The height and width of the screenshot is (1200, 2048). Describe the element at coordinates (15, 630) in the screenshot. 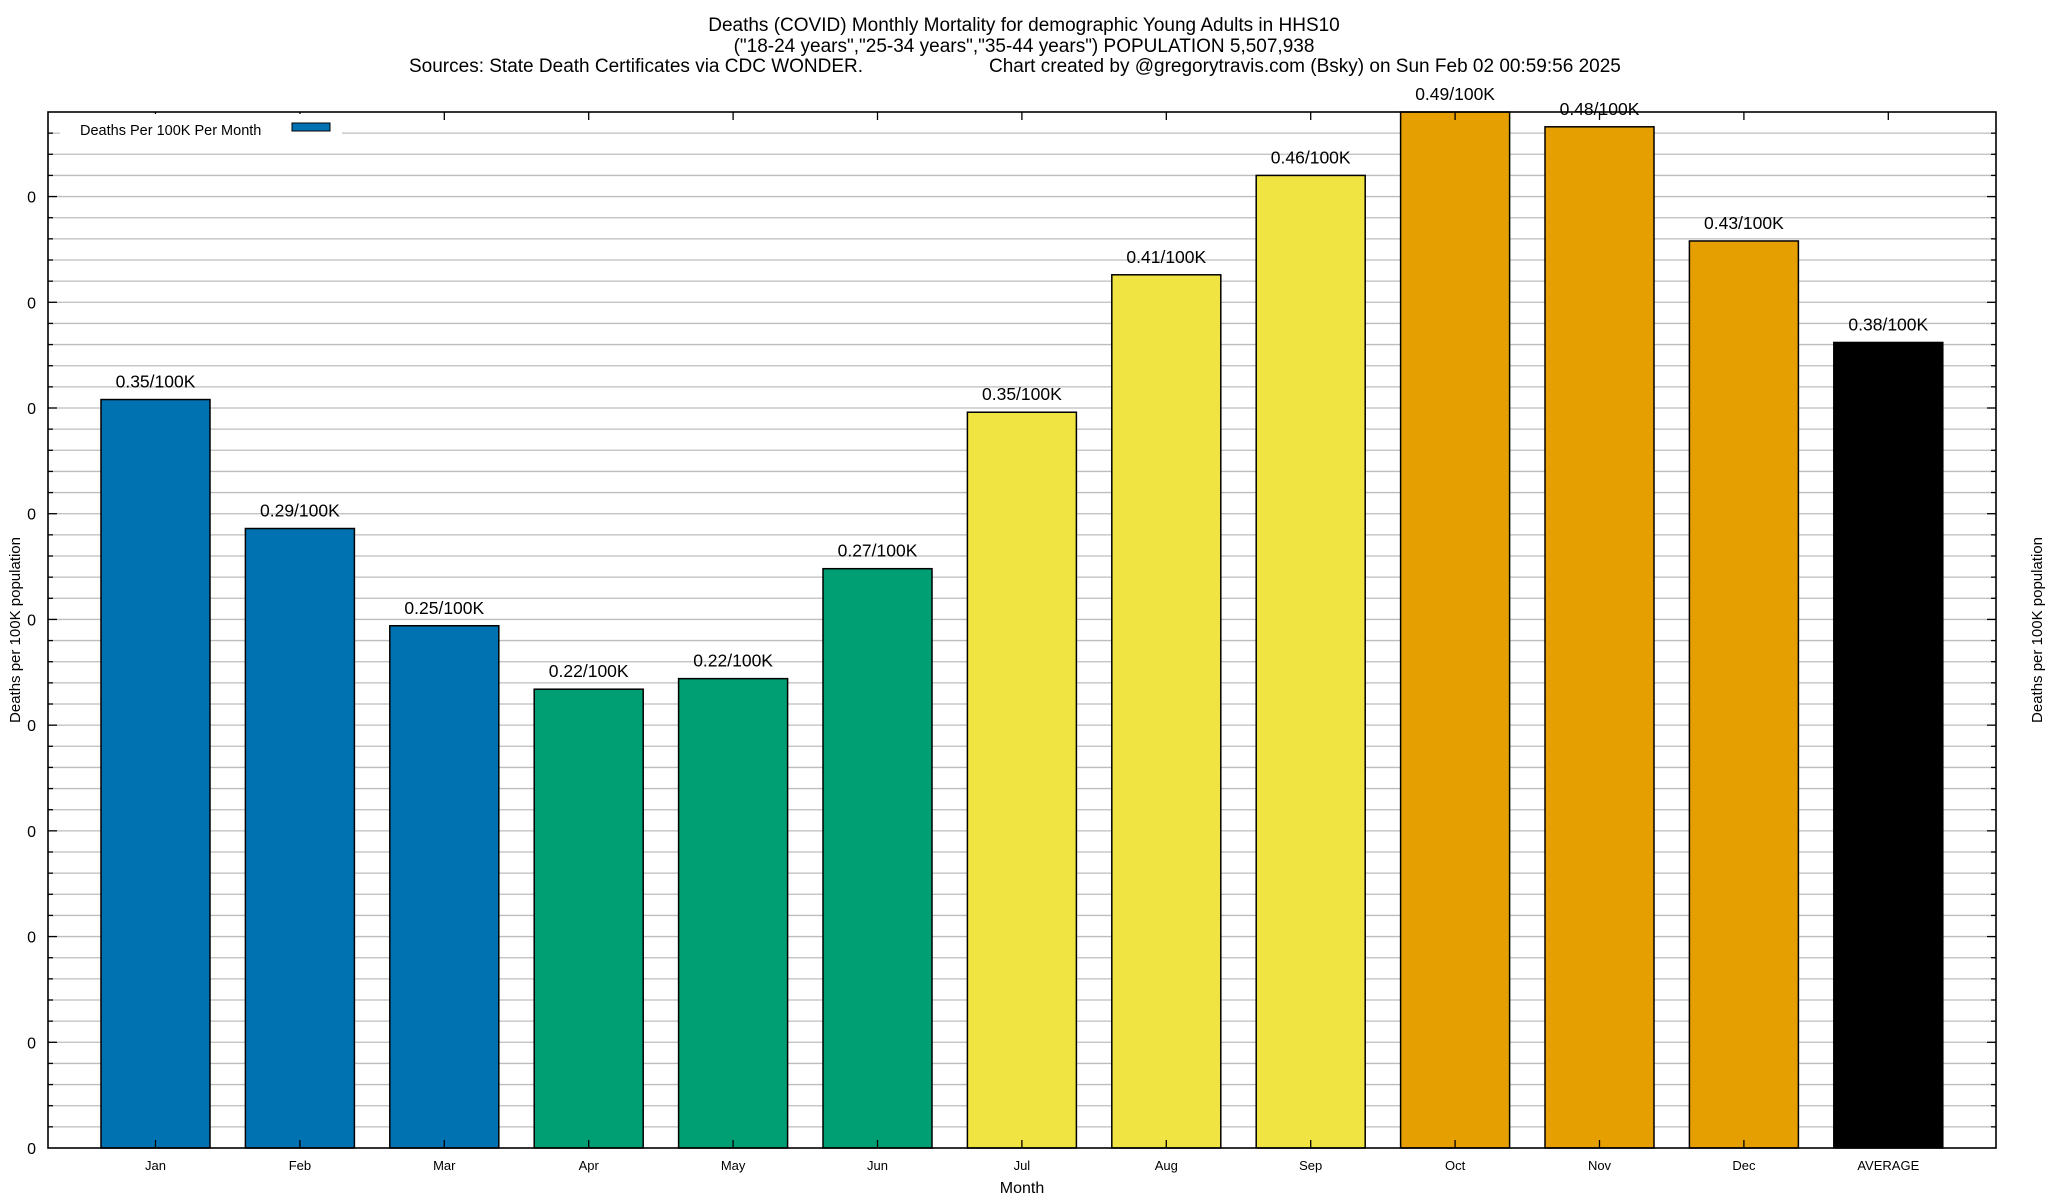

I see `y-axis-label: Deaths per 100K population` at that location.